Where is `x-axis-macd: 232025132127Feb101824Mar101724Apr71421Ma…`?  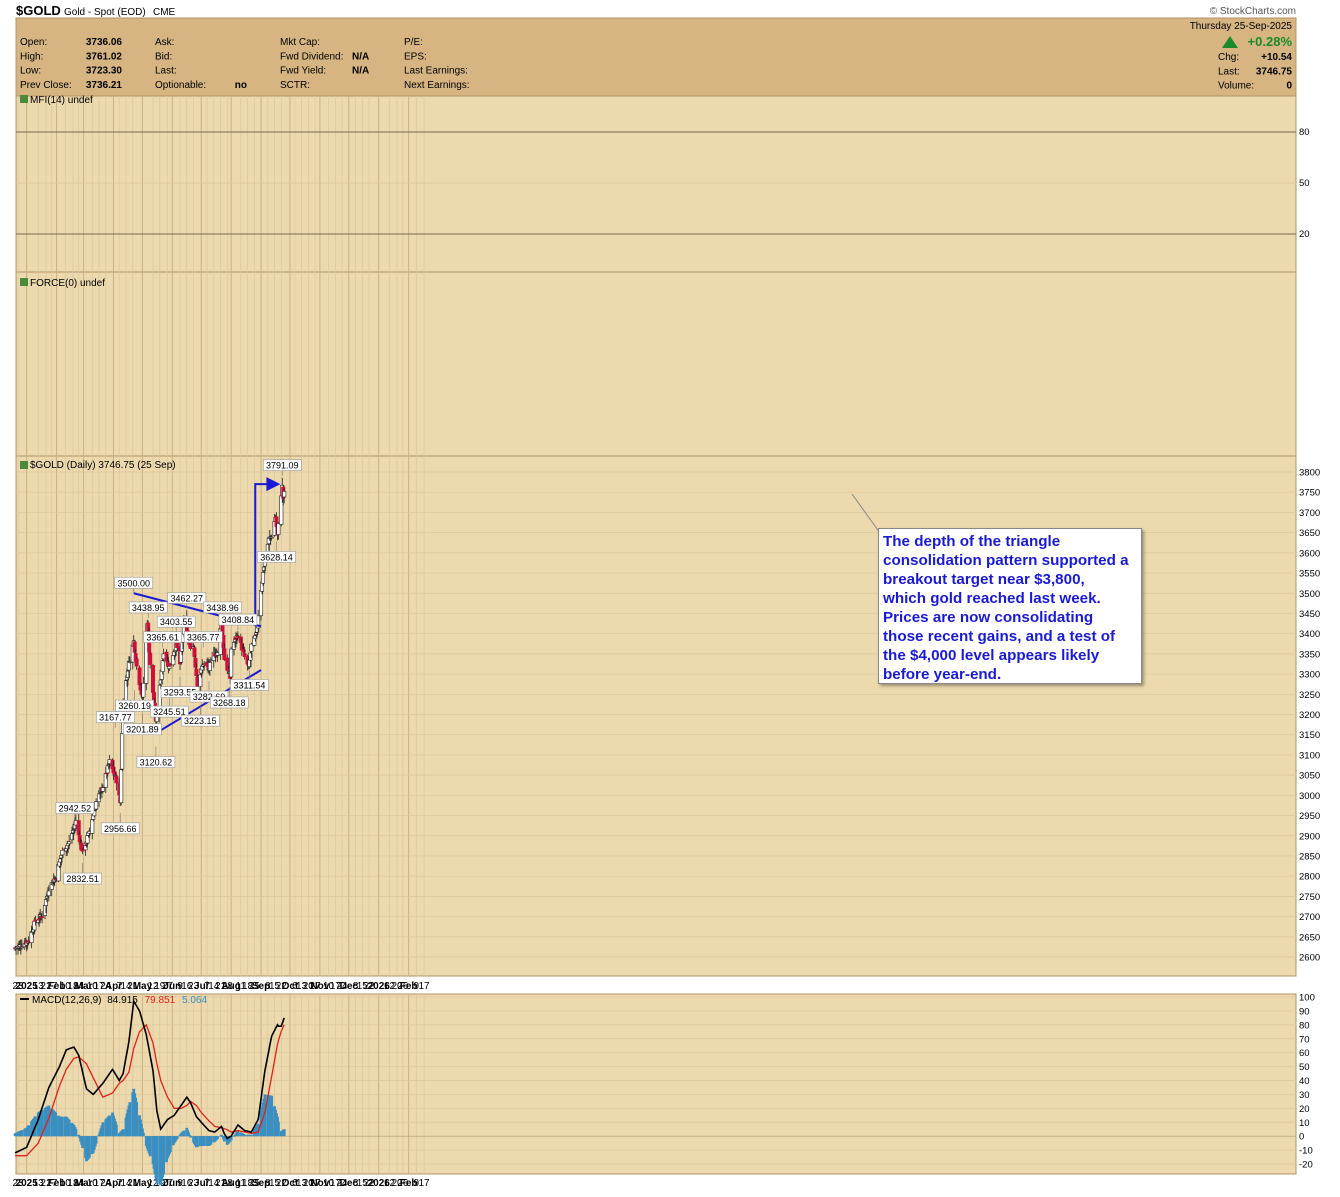
x-axis-macd: 232025132127Feb101824Mar101724Apr71421Ma… is located at coordinates (221, 1183).